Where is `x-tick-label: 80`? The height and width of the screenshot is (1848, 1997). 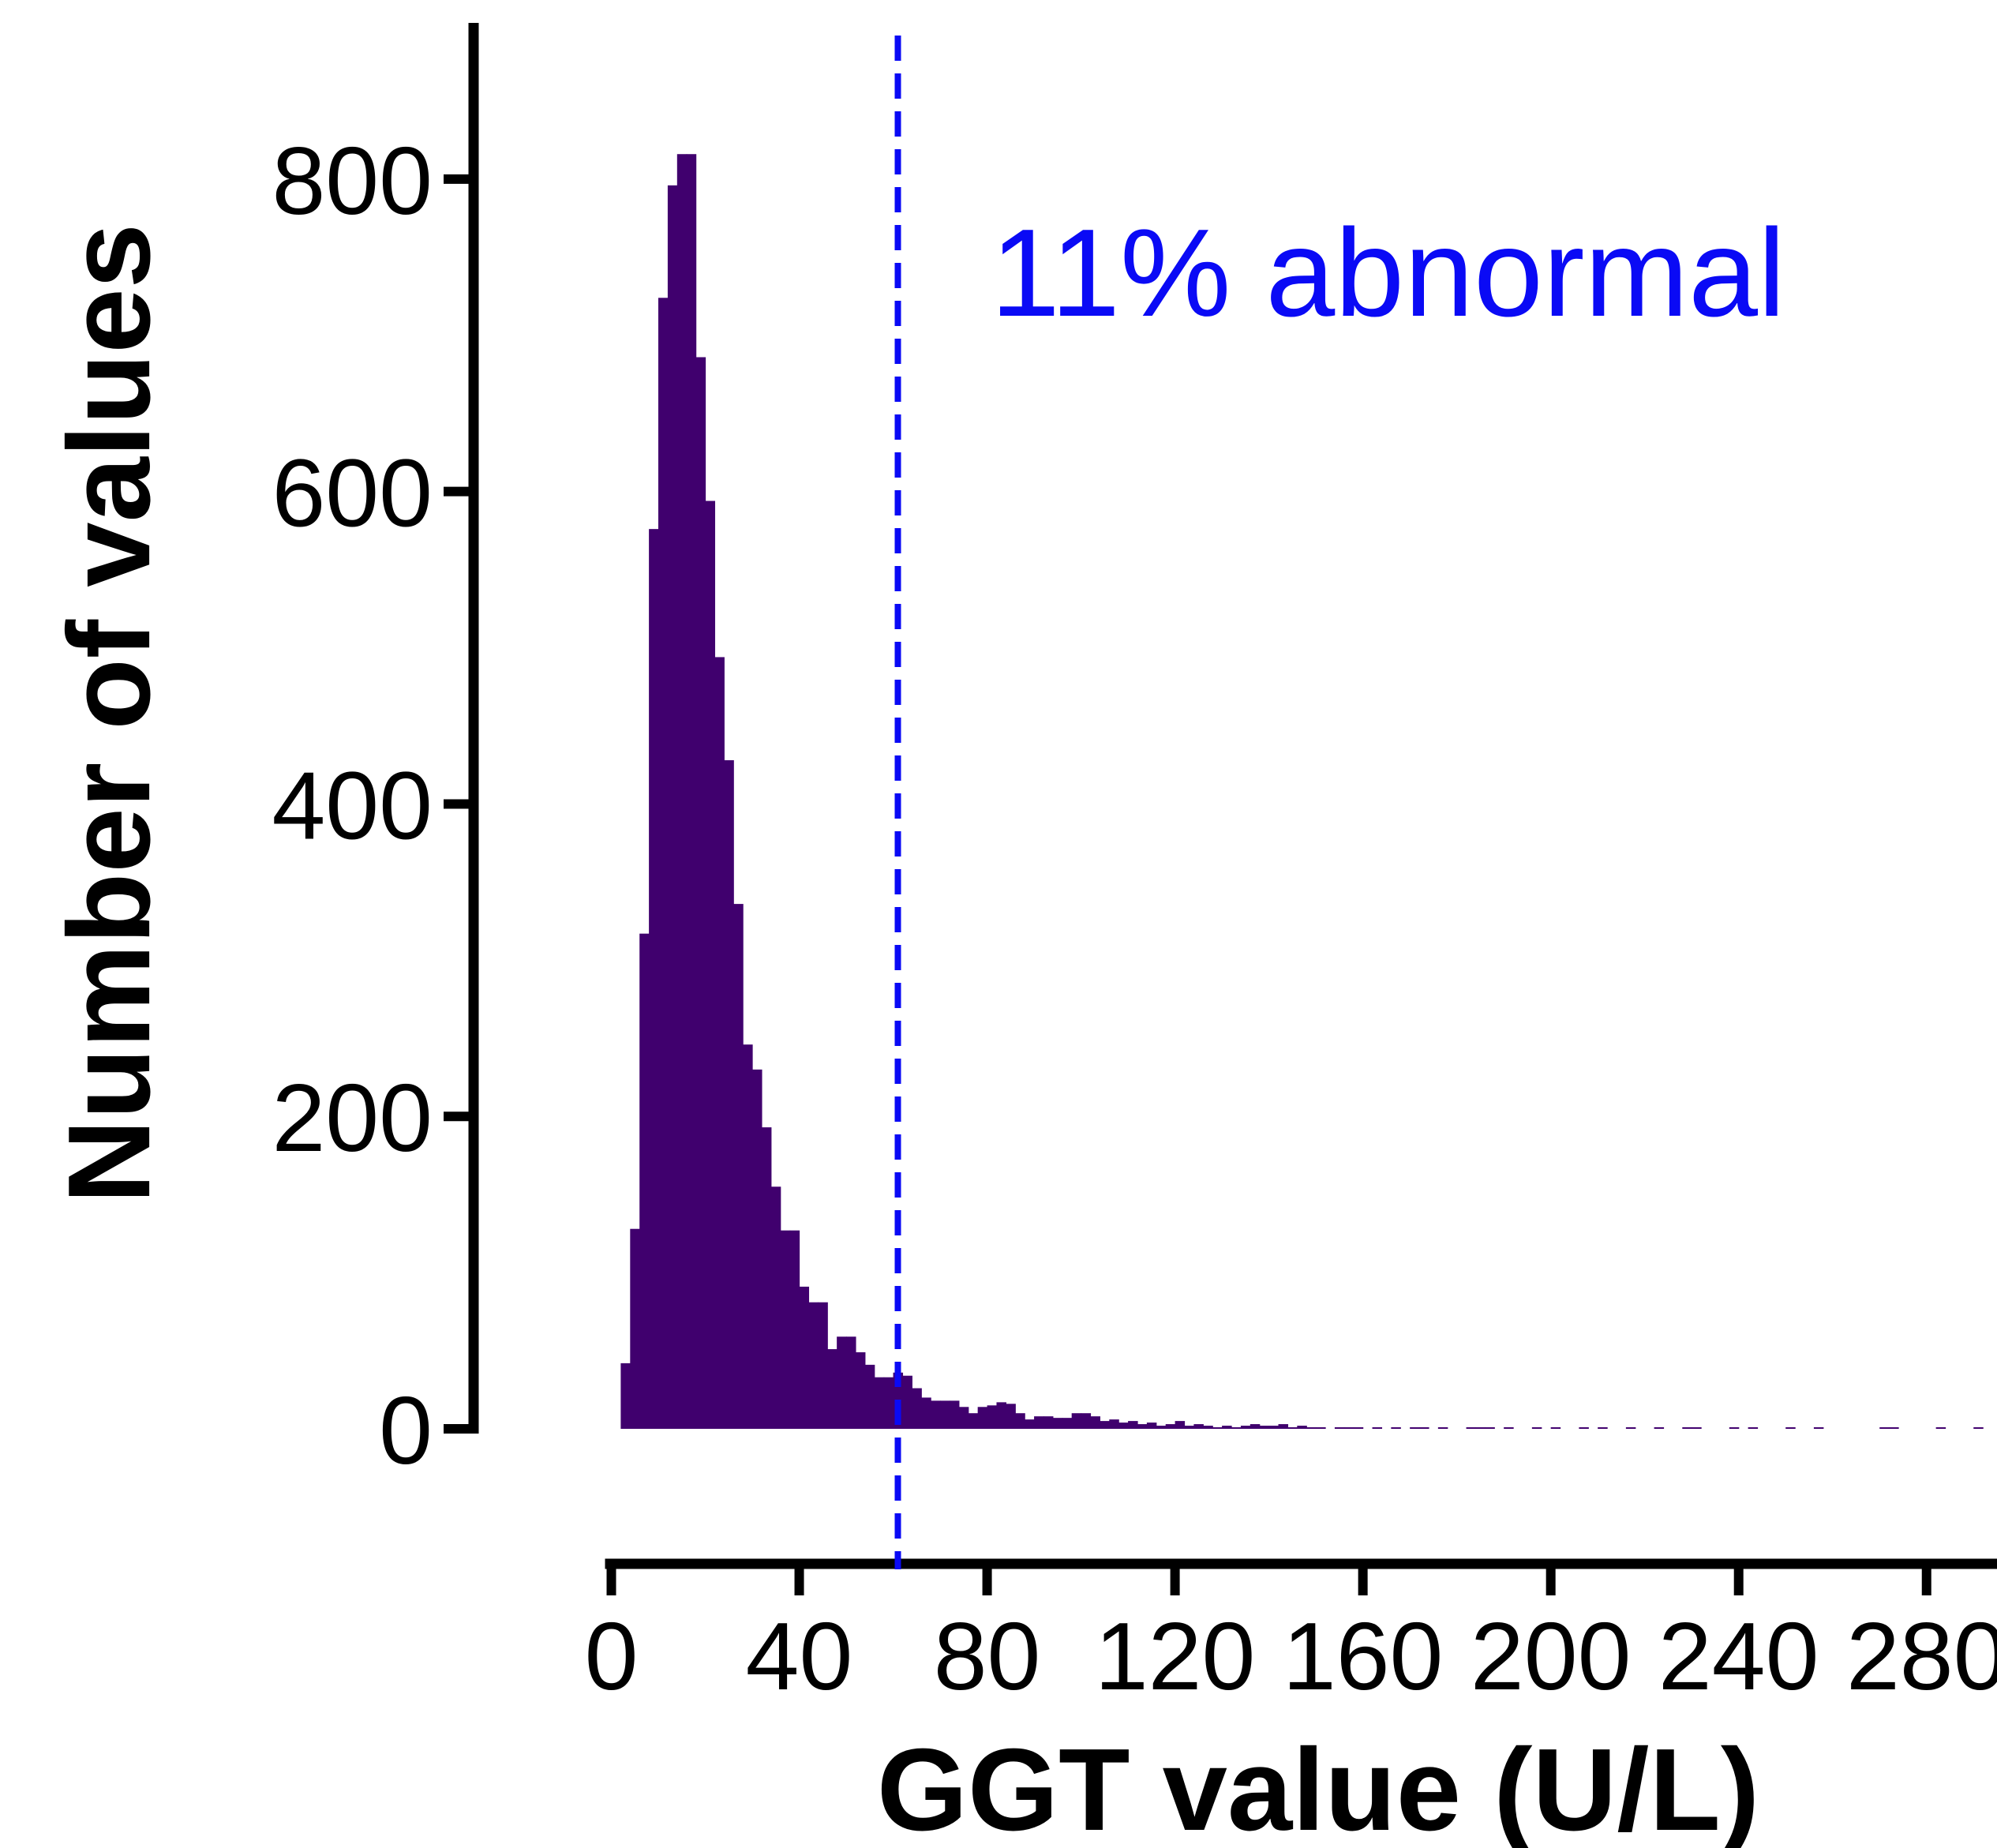
x-tick-label: 80 is located at coordinates (987, 1656).